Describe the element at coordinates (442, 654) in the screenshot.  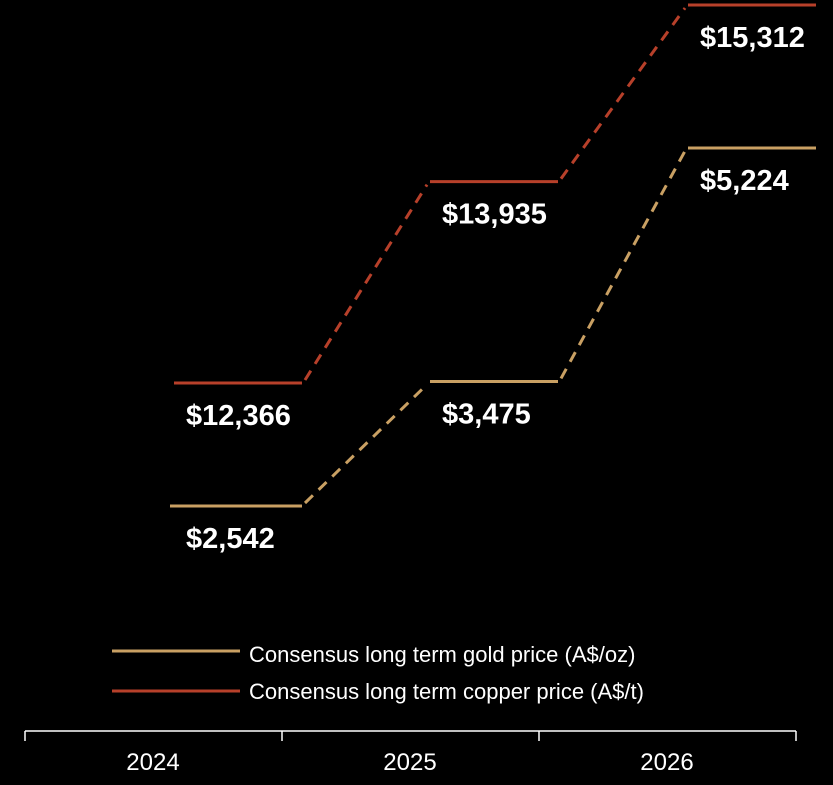
I see `legend-label-gold: Consensus long term gold price (A$/oz)` at that location.